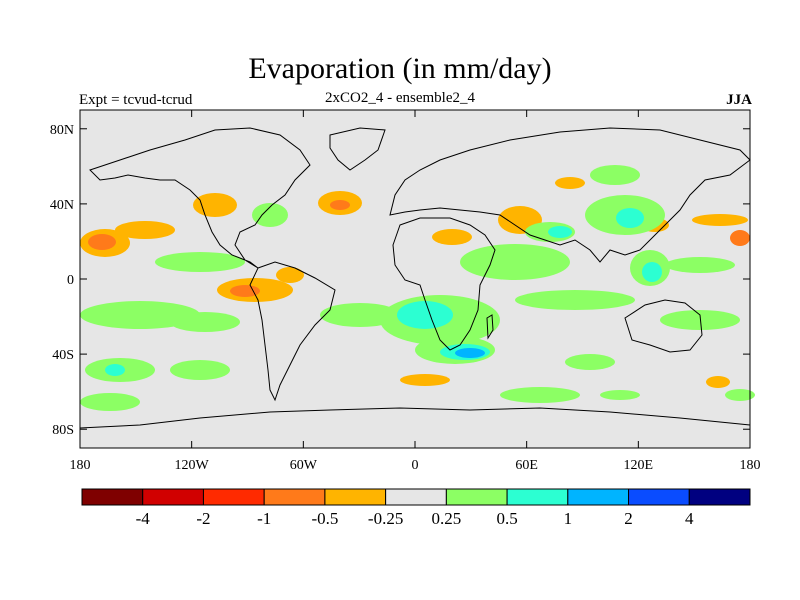 The height and width of the screenshot is (600, 800). What do you see at coordinates (63, 355) in the screenshot?
I see `lat-tick-label: 40S` at bounding box center [63, 355].